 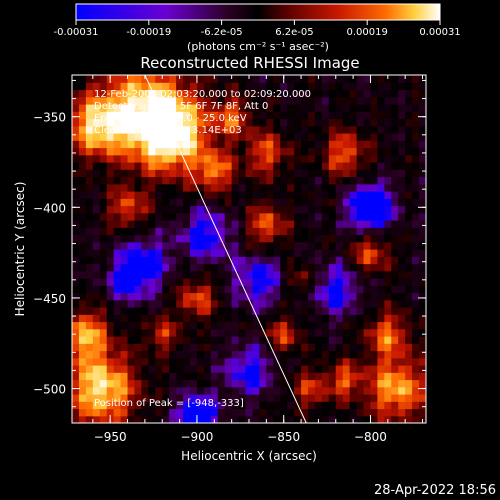 I want to click on y-tick-label: −350, so click(x=49, y=118).